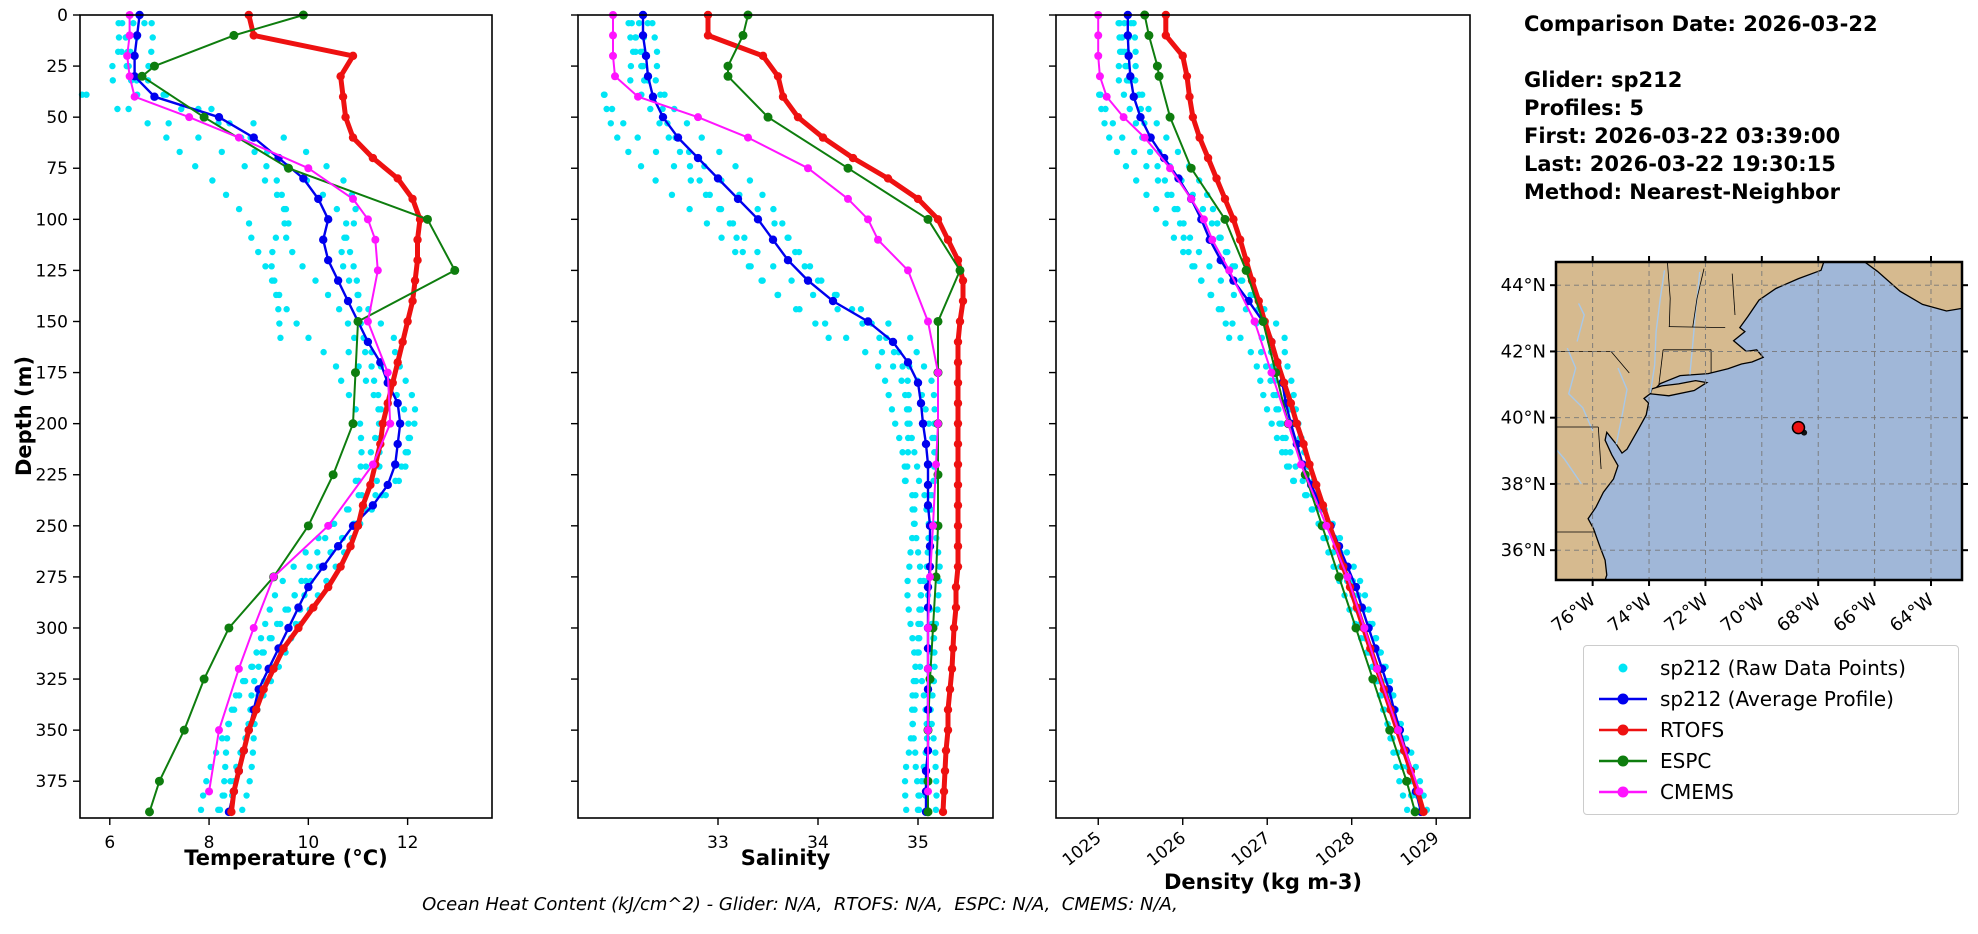 The height and width of the screenshot is (934, 1978). What do you see at coordinates (1082, 849) in the screenshot?
I see `density-tick-label: 1025` at bounding box center [1082, 849].